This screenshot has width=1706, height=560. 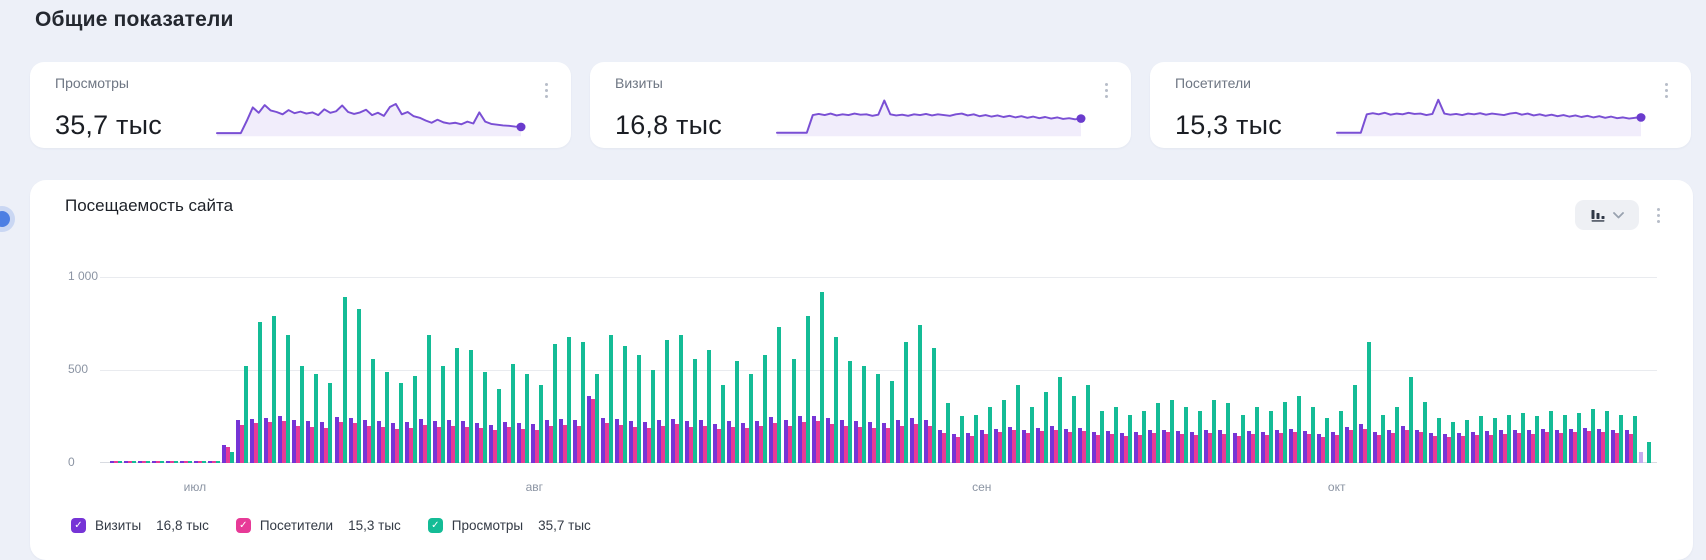 What do you see at coordinates (435, 525) in the screenshot?
I see `views-checkbox: ✓` at bounding box center [435, 525].